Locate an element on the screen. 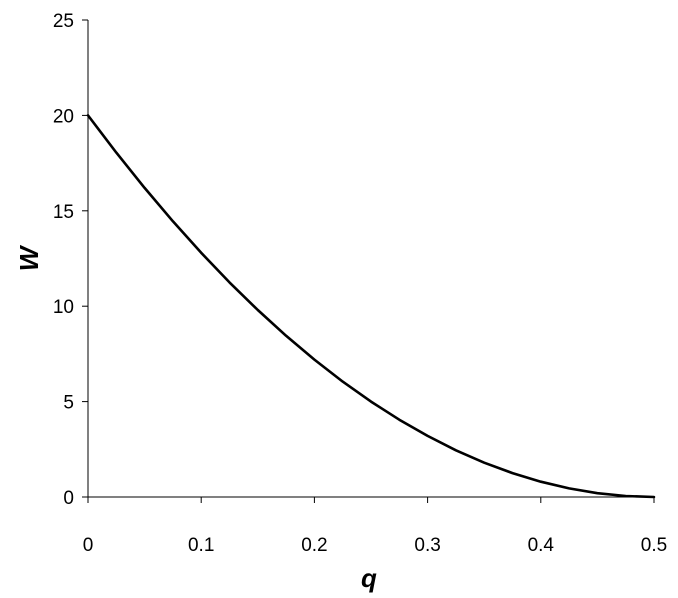 The width and height of the screenshot is (678, 598). x-tick-label: 0.2 is located at coordinates (314, 545).